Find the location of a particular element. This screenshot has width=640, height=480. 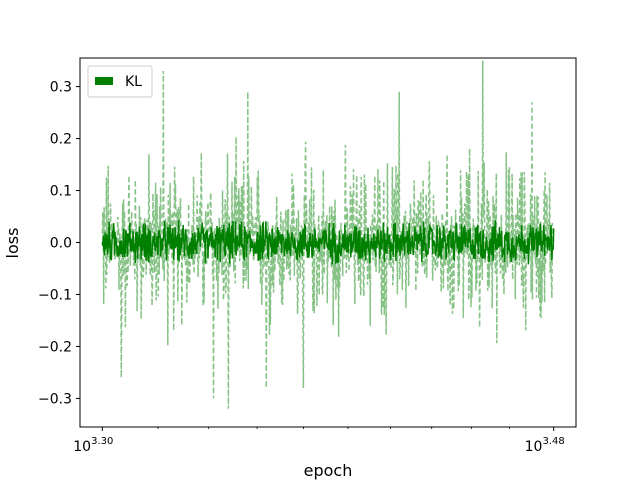

legend-box is located at coordinates (120, 81).